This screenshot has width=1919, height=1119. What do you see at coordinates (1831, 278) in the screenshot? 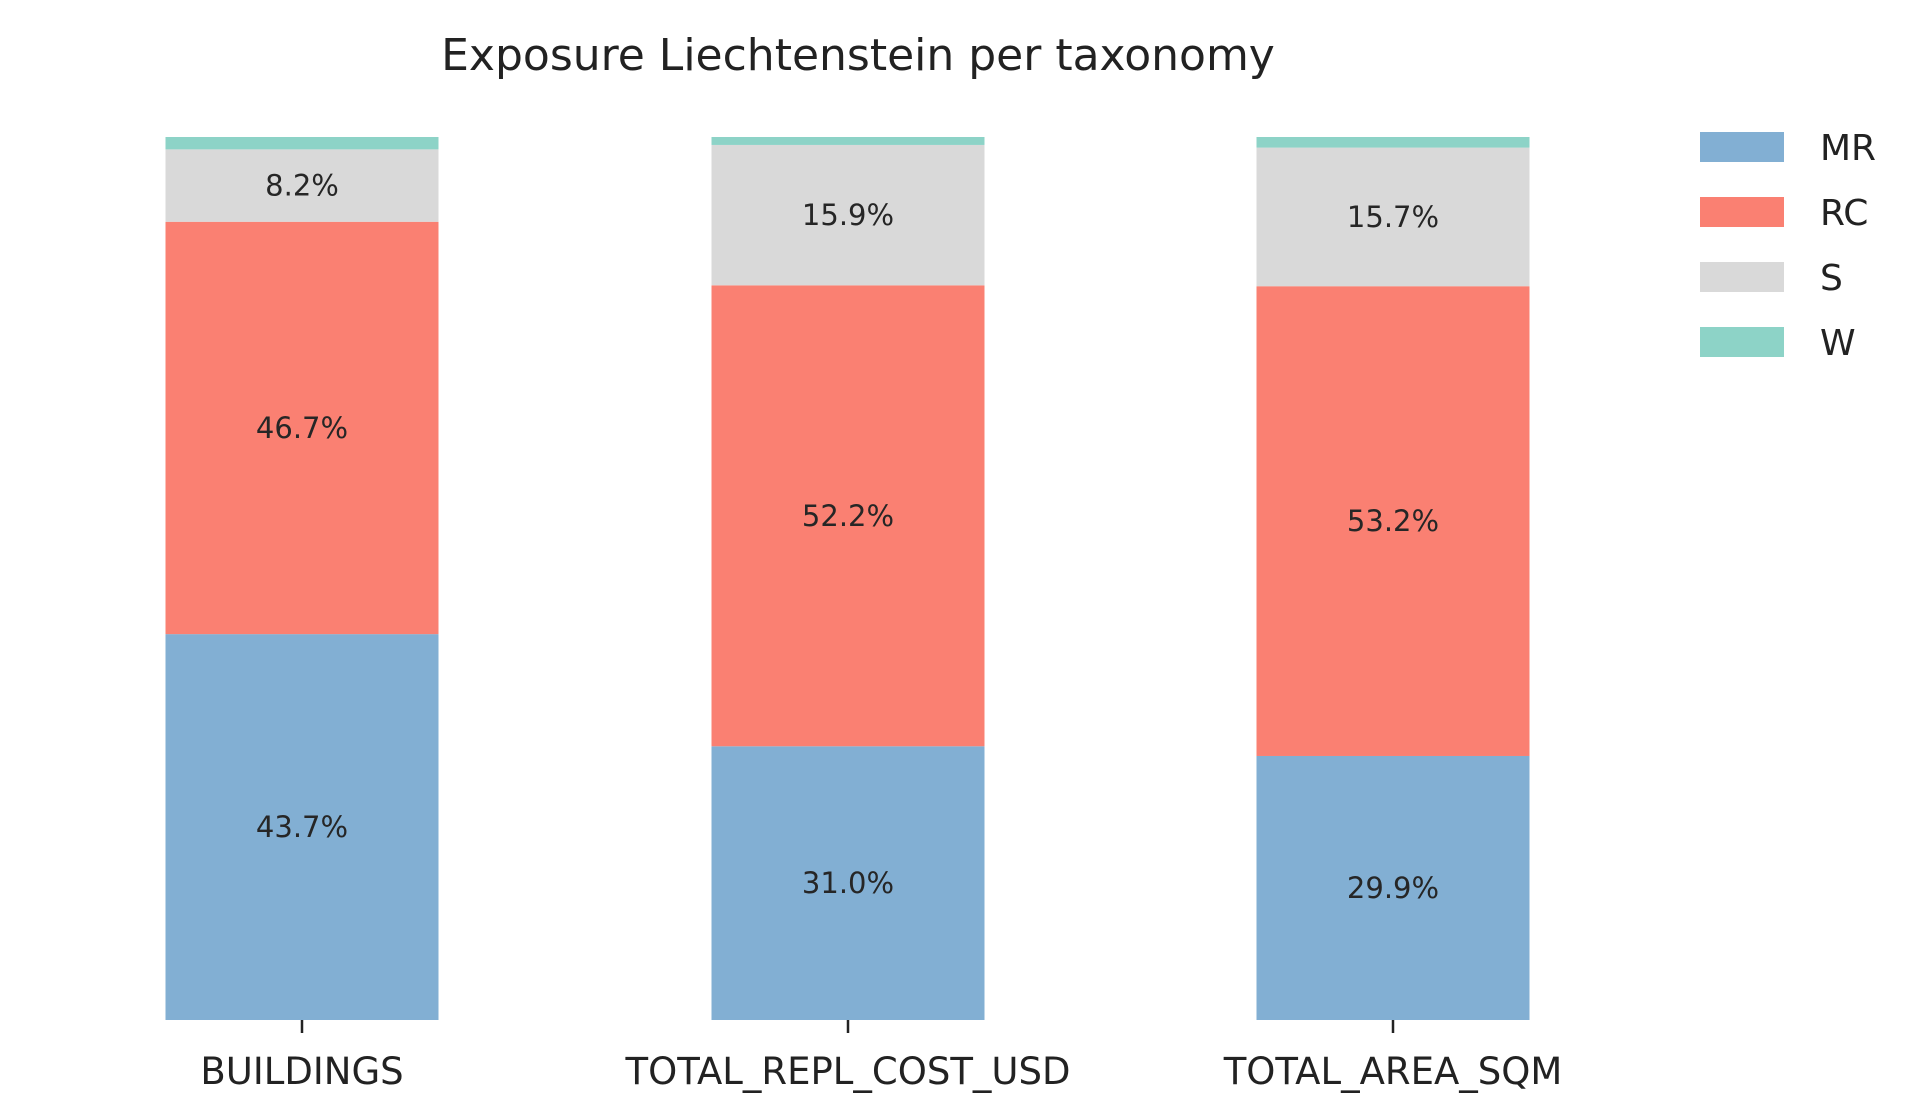
I see `legend-label-s: S` at bounding box center [1831, 278].